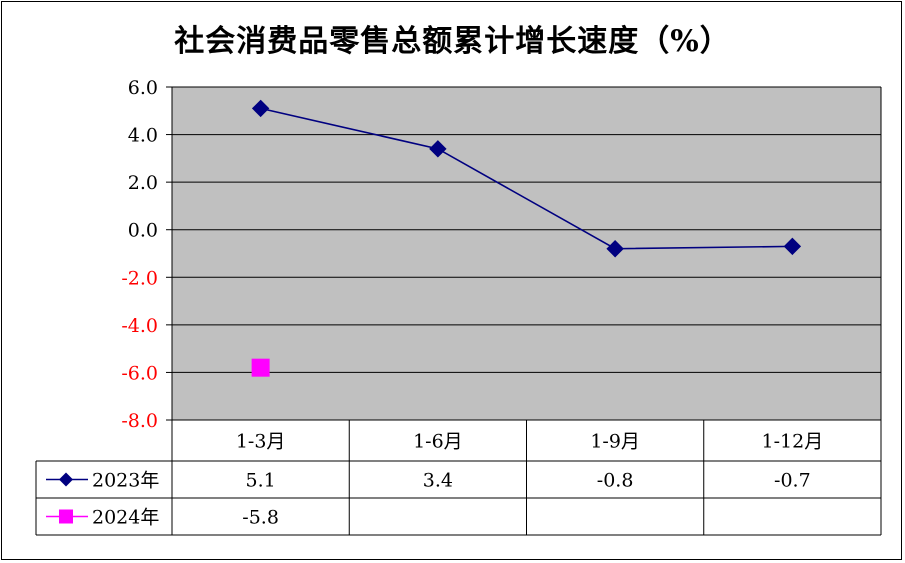  Describe the element at coordinates (261, 442) in the screenshot. I see `x-tick-label-0: 1-3月` at that location.